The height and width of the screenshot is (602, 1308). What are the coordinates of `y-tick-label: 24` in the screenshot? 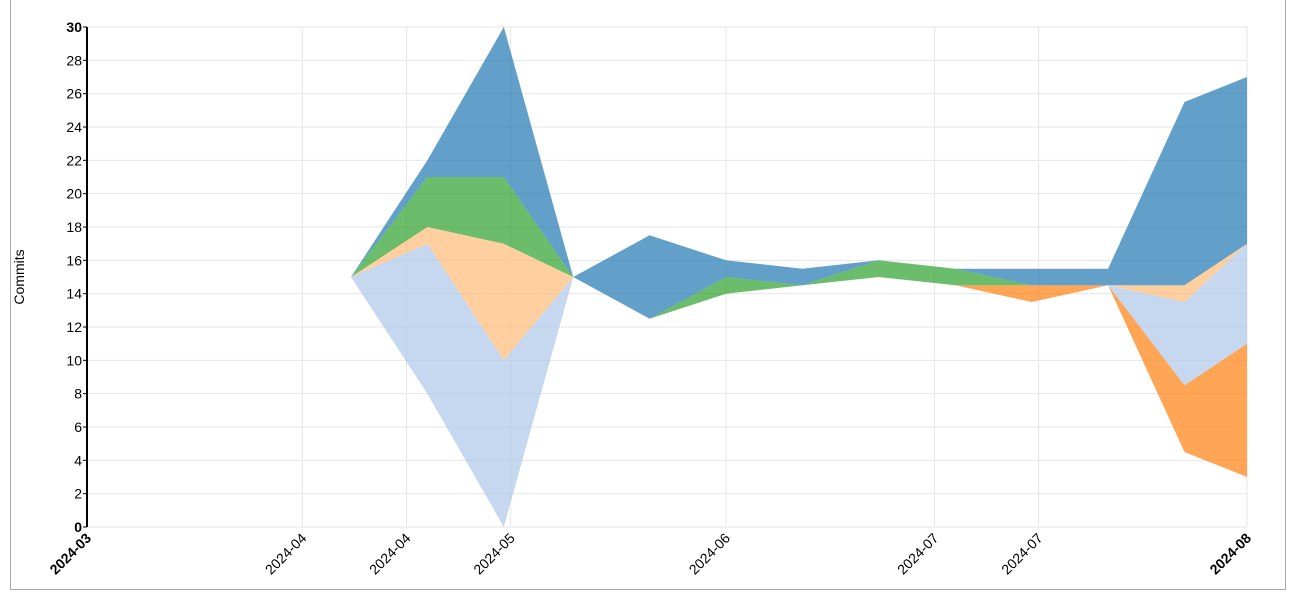 It's located at (74, 127).